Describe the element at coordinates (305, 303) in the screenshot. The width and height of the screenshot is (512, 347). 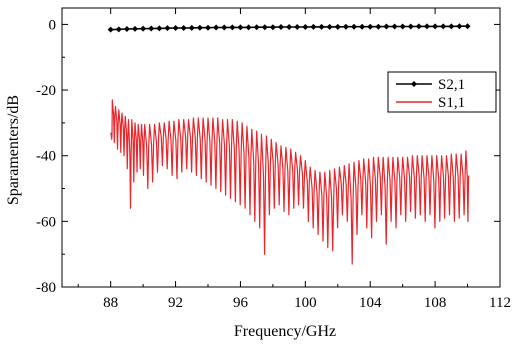
I see `x-tick-label: 100` at that location.